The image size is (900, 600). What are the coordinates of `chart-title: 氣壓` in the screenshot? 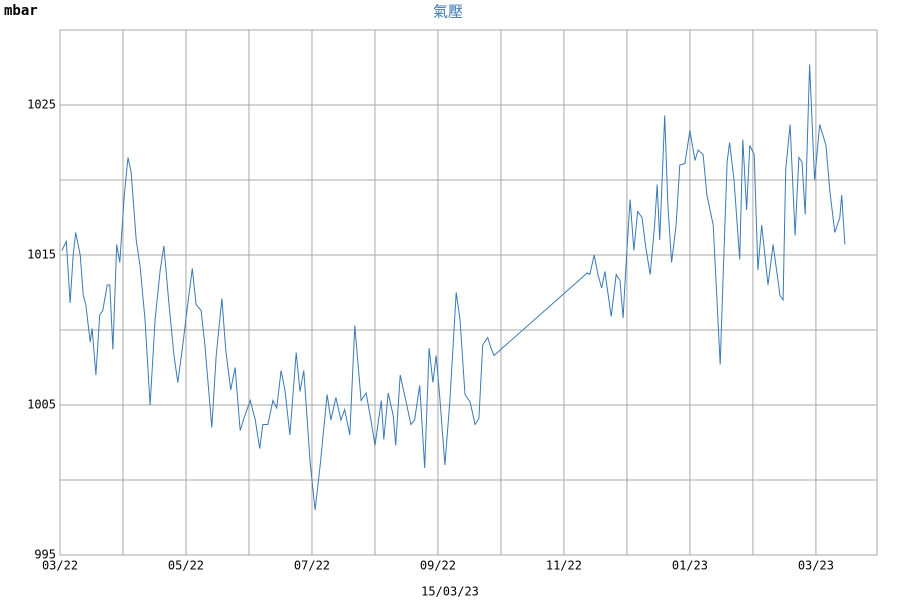 It's located at (448, 12).